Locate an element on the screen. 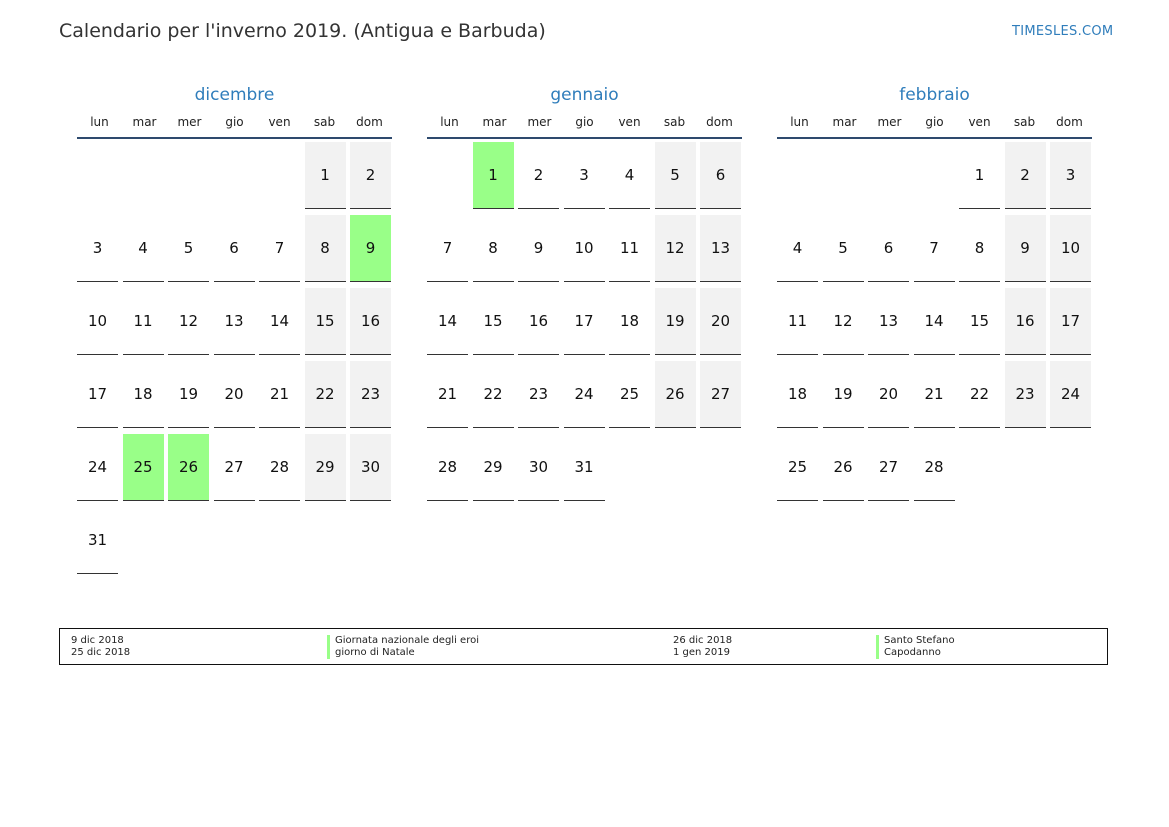  month-title: dicembre is located at coordinates (234, 95).